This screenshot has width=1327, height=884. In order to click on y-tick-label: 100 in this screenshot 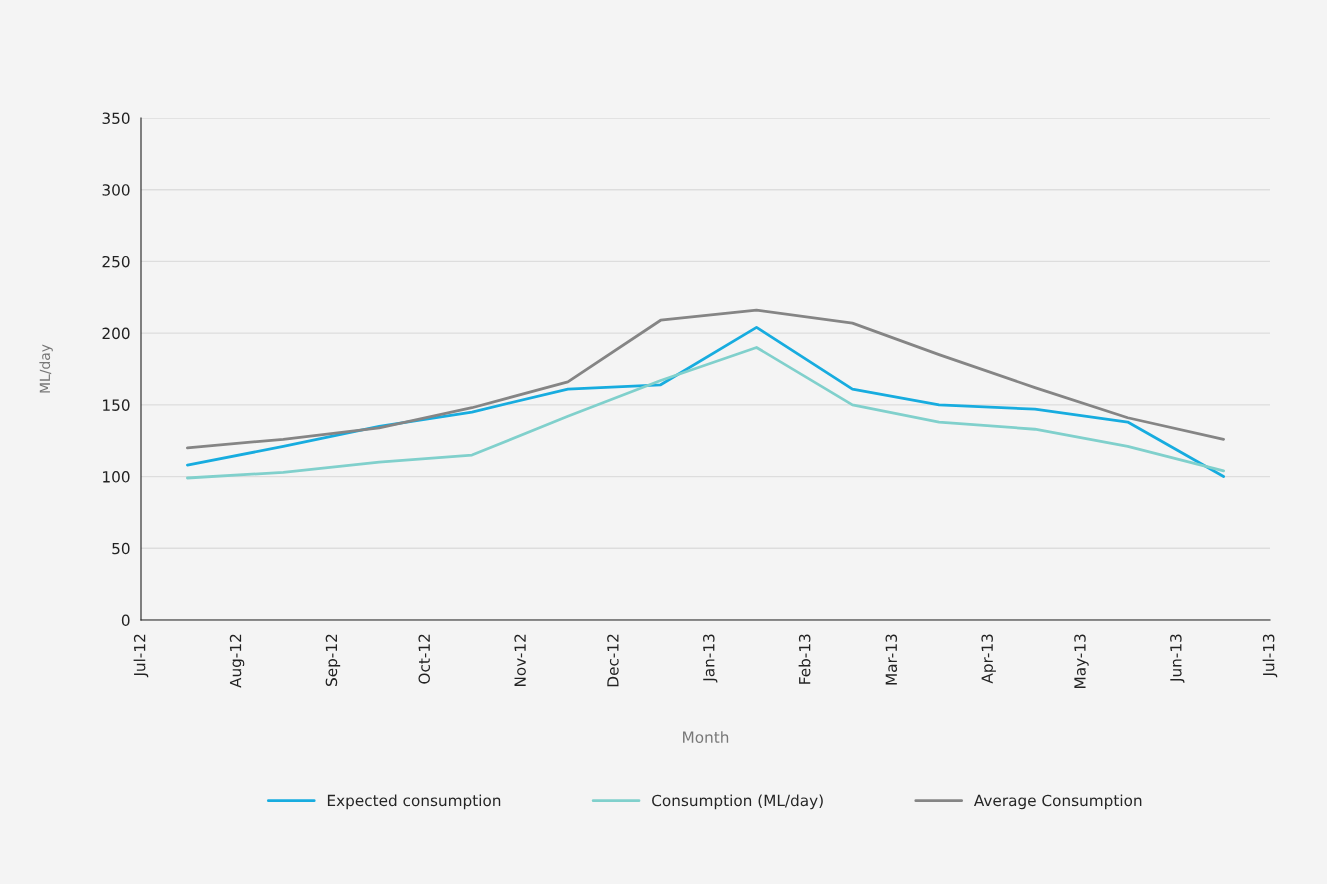, I will do `click(116, 477)`.